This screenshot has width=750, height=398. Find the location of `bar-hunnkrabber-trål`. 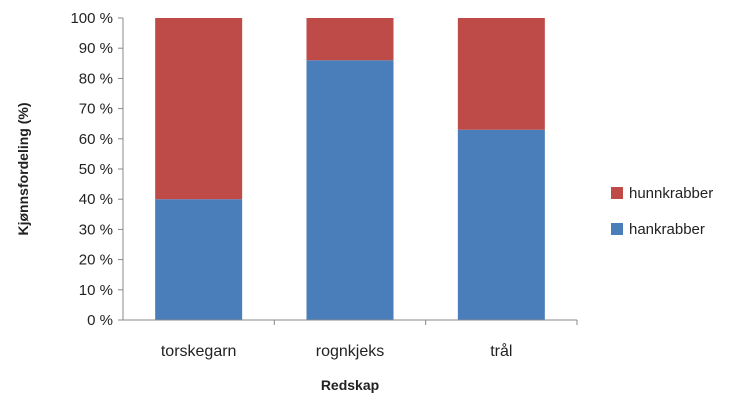

bar-hunnkrabber-trål is located at coordinates (501, 74).